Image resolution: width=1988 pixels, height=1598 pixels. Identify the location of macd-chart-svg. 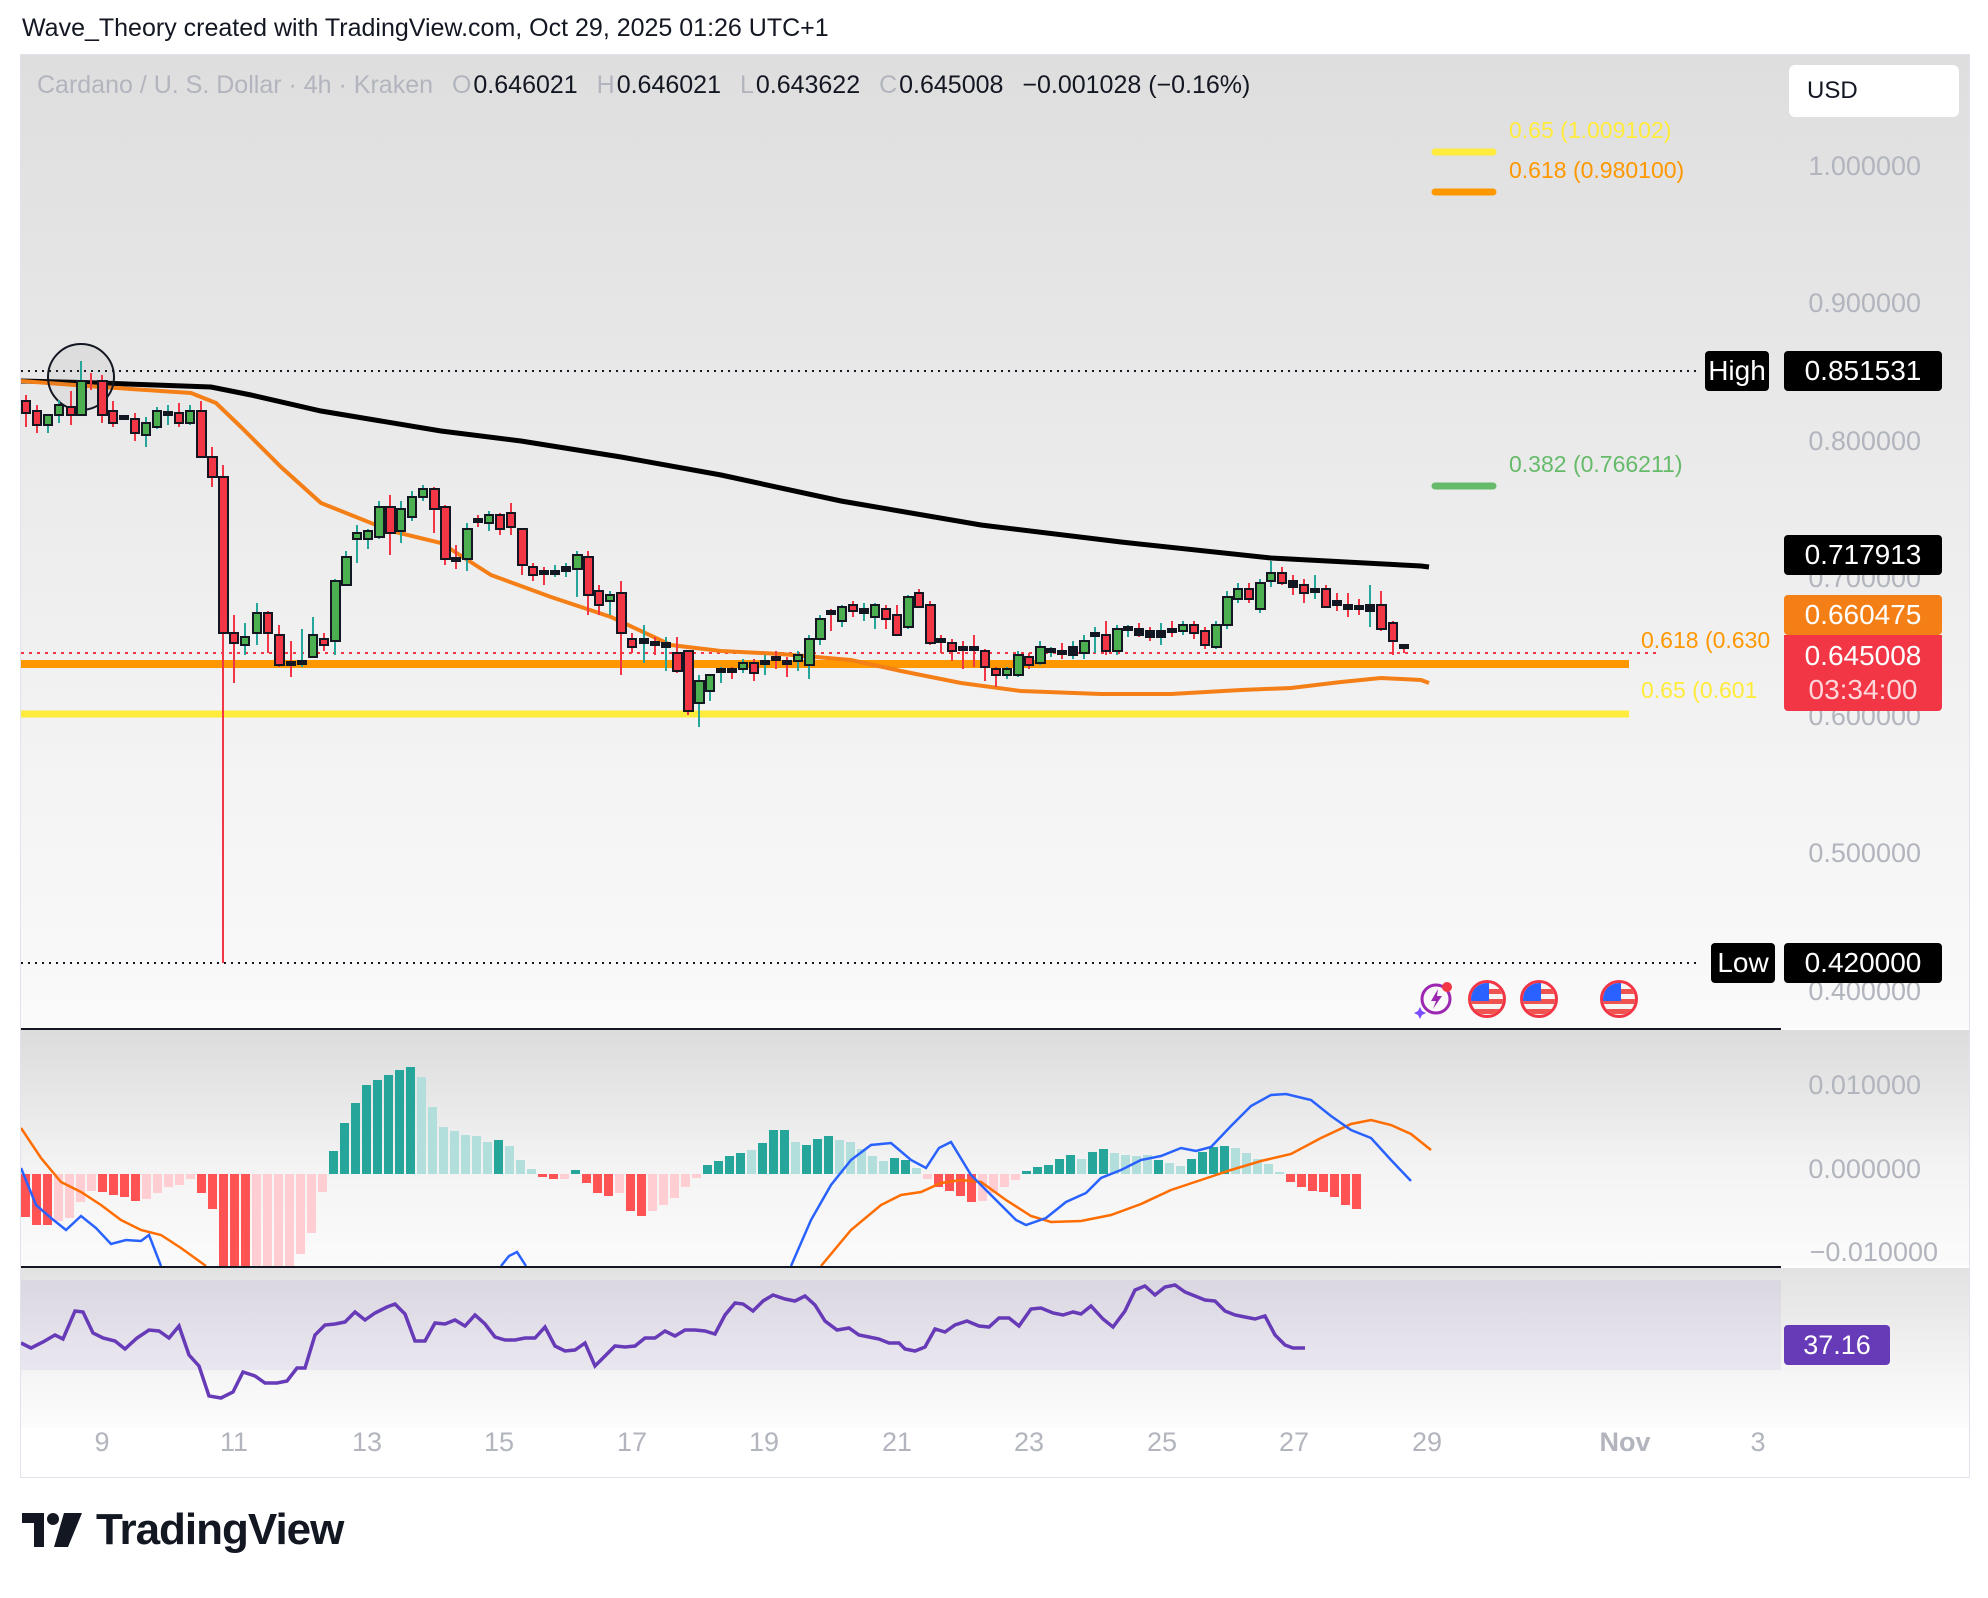
(726, 1166).